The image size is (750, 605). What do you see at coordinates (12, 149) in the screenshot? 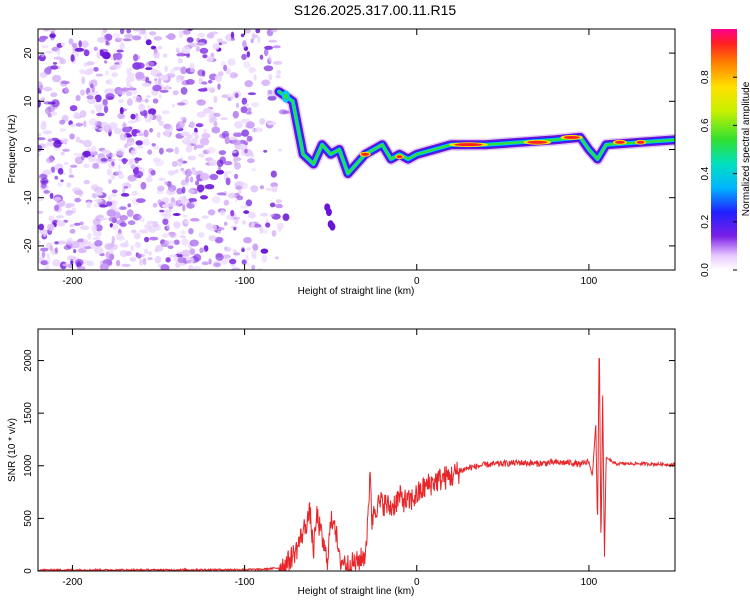
I see `spectrogram-ylabel: Frequency (Hz)` at bounding box center [12, 149].